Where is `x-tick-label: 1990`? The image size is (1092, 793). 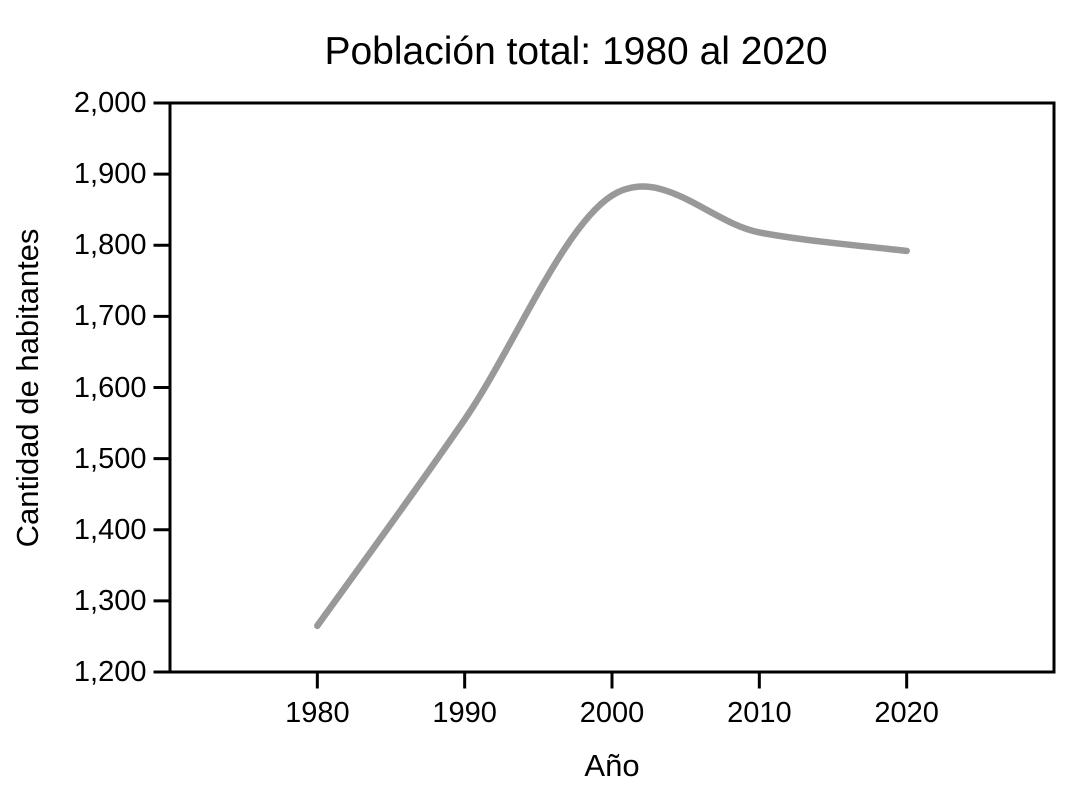
x-tick-label: 1990 is located at coordinates (464, 712).